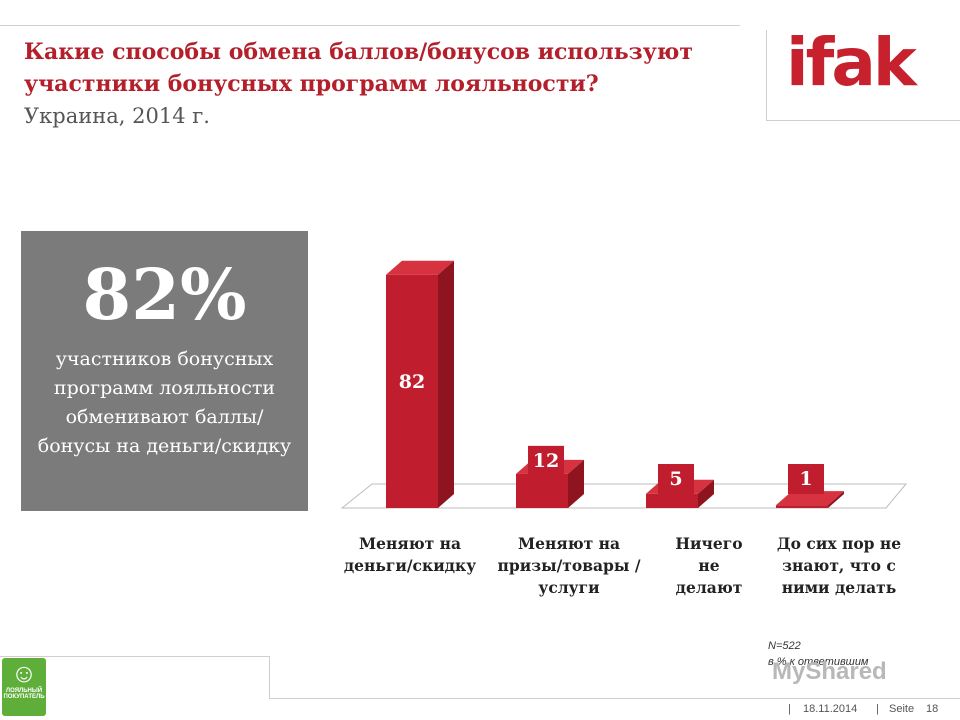 This screenshot has height=720, width=960. I want to click on page-subtitle: Украина, 2014 г., so click(117, 116).